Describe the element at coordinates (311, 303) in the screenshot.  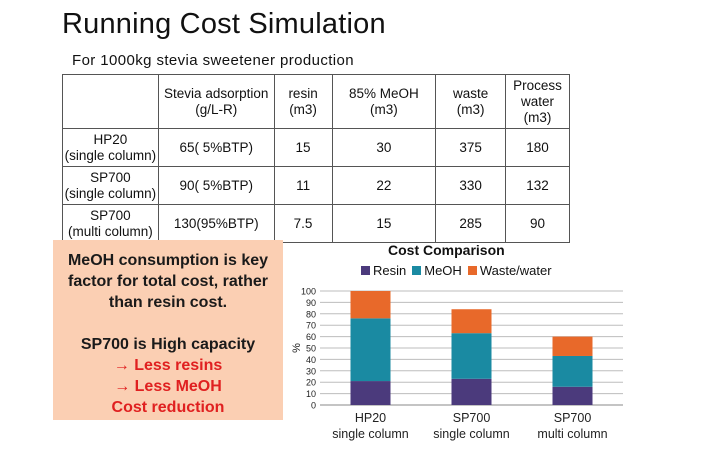
I see `y-tick-label: 90` at that location.